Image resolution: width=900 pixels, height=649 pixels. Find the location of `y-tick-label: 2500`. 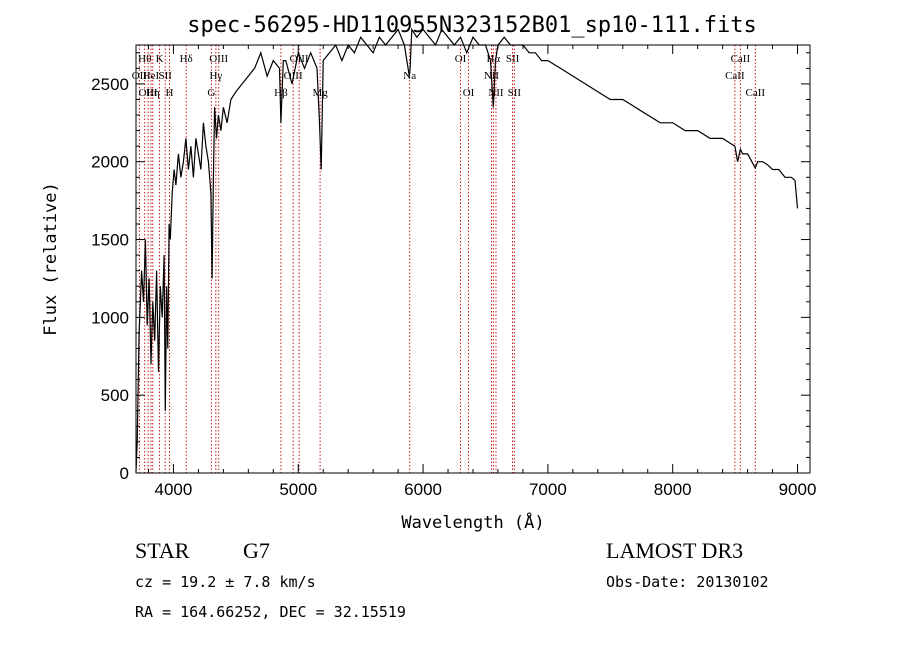

y-tick-label: 2500 is located at coordinates (110, 84).